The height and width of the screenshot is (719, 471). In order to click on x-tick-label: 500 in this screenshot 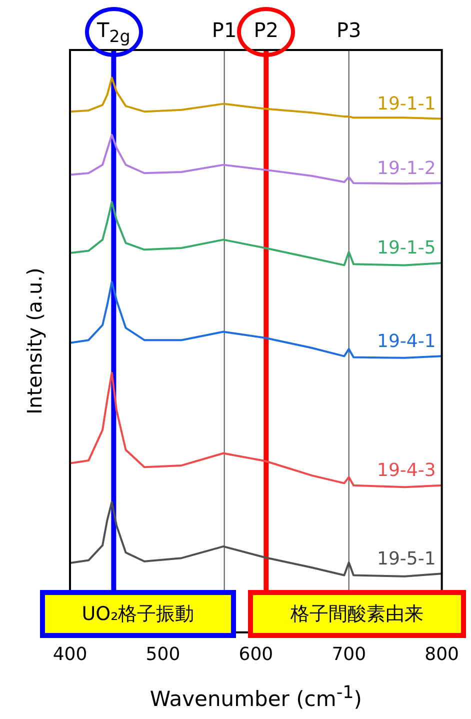, I will do `click(163, 654)`.